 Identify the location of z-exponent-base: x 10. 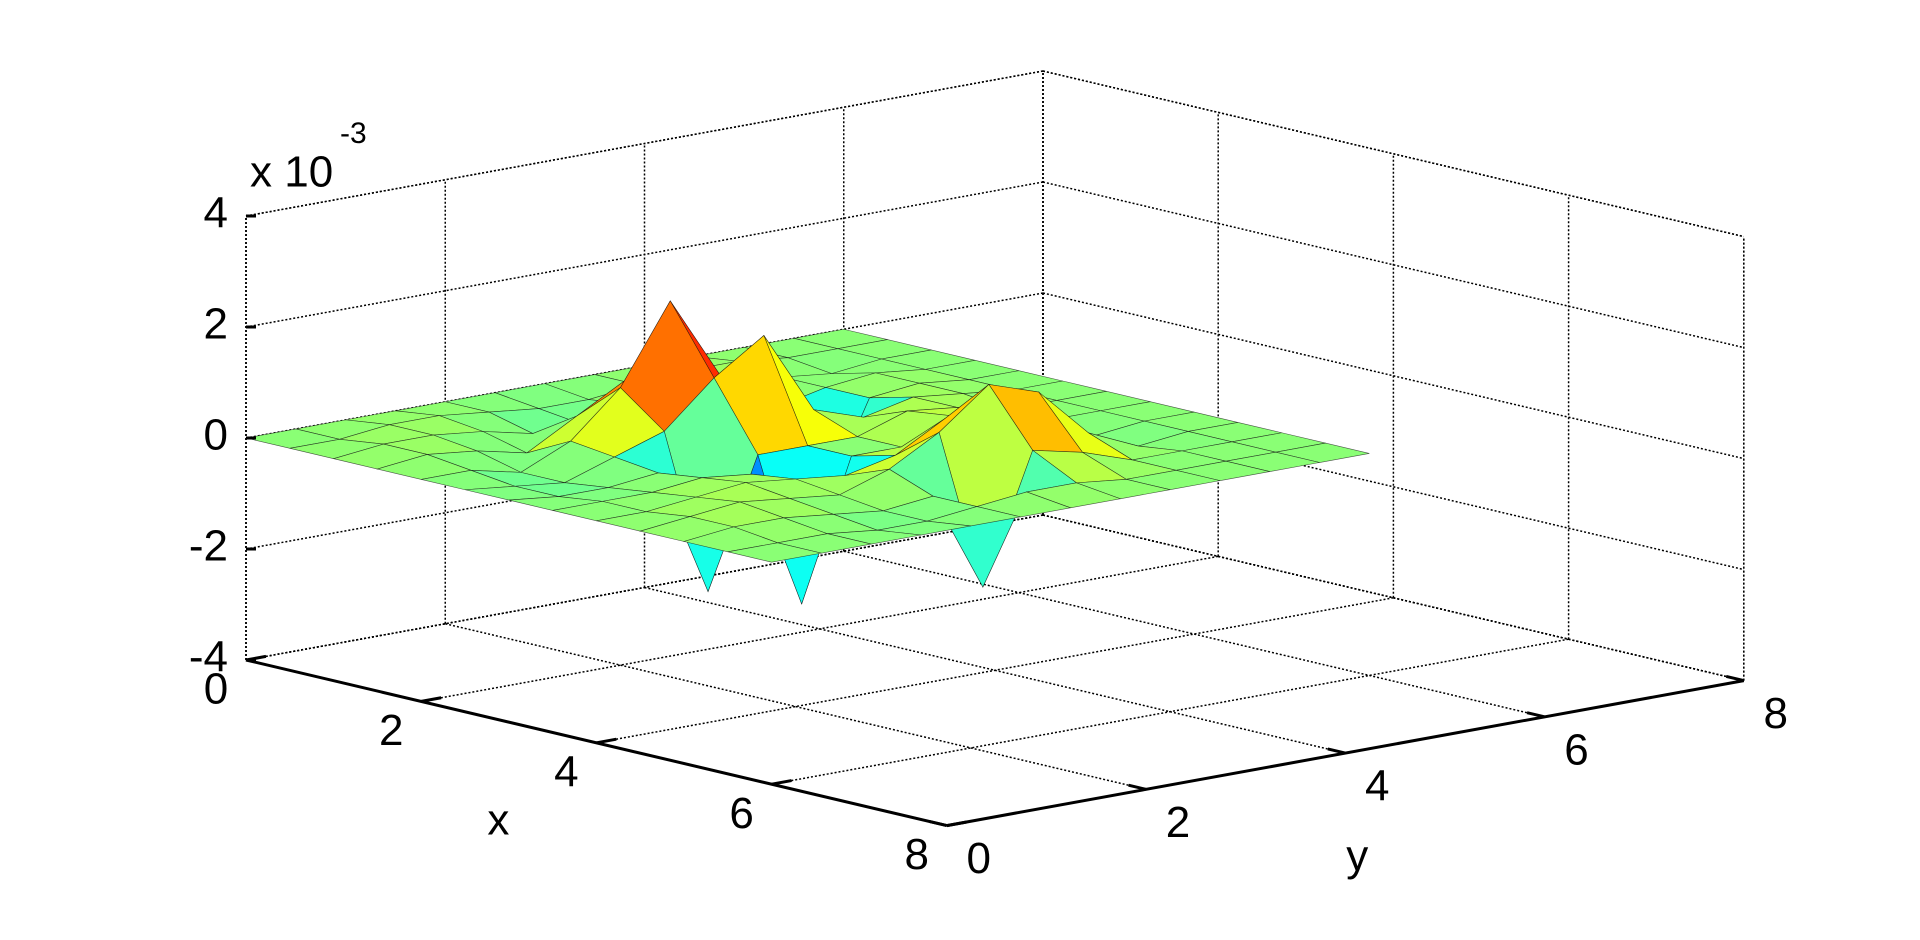
(291, 172).